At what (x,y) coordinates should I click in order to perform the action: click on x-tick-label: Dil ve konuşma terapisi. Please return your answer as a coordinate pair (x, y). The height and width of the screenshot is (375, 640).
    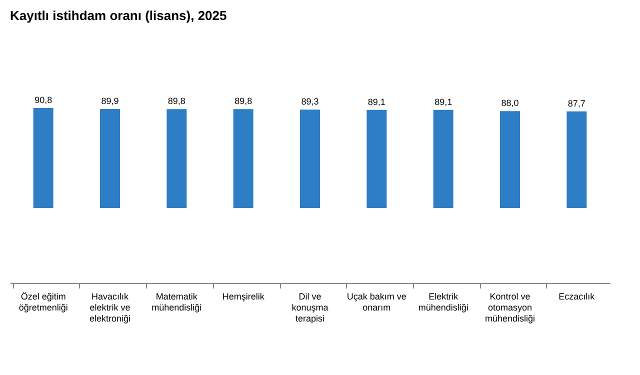
    Looking at the image, I should click on (310, 308).